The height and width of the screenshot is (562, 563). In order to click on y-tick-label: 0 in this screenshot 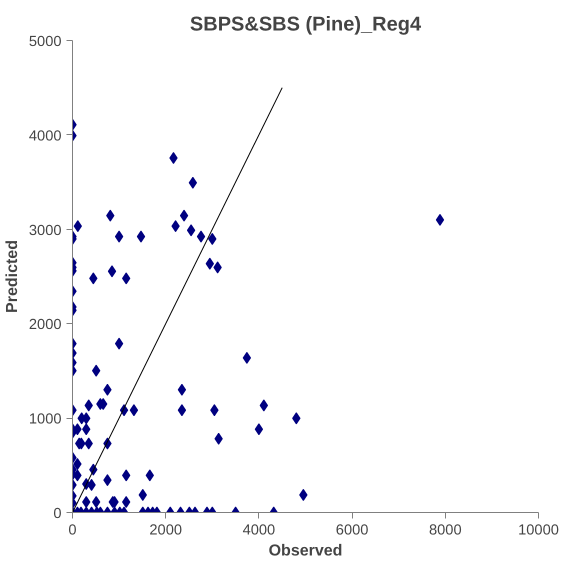, I will do `click(57, 514)`.